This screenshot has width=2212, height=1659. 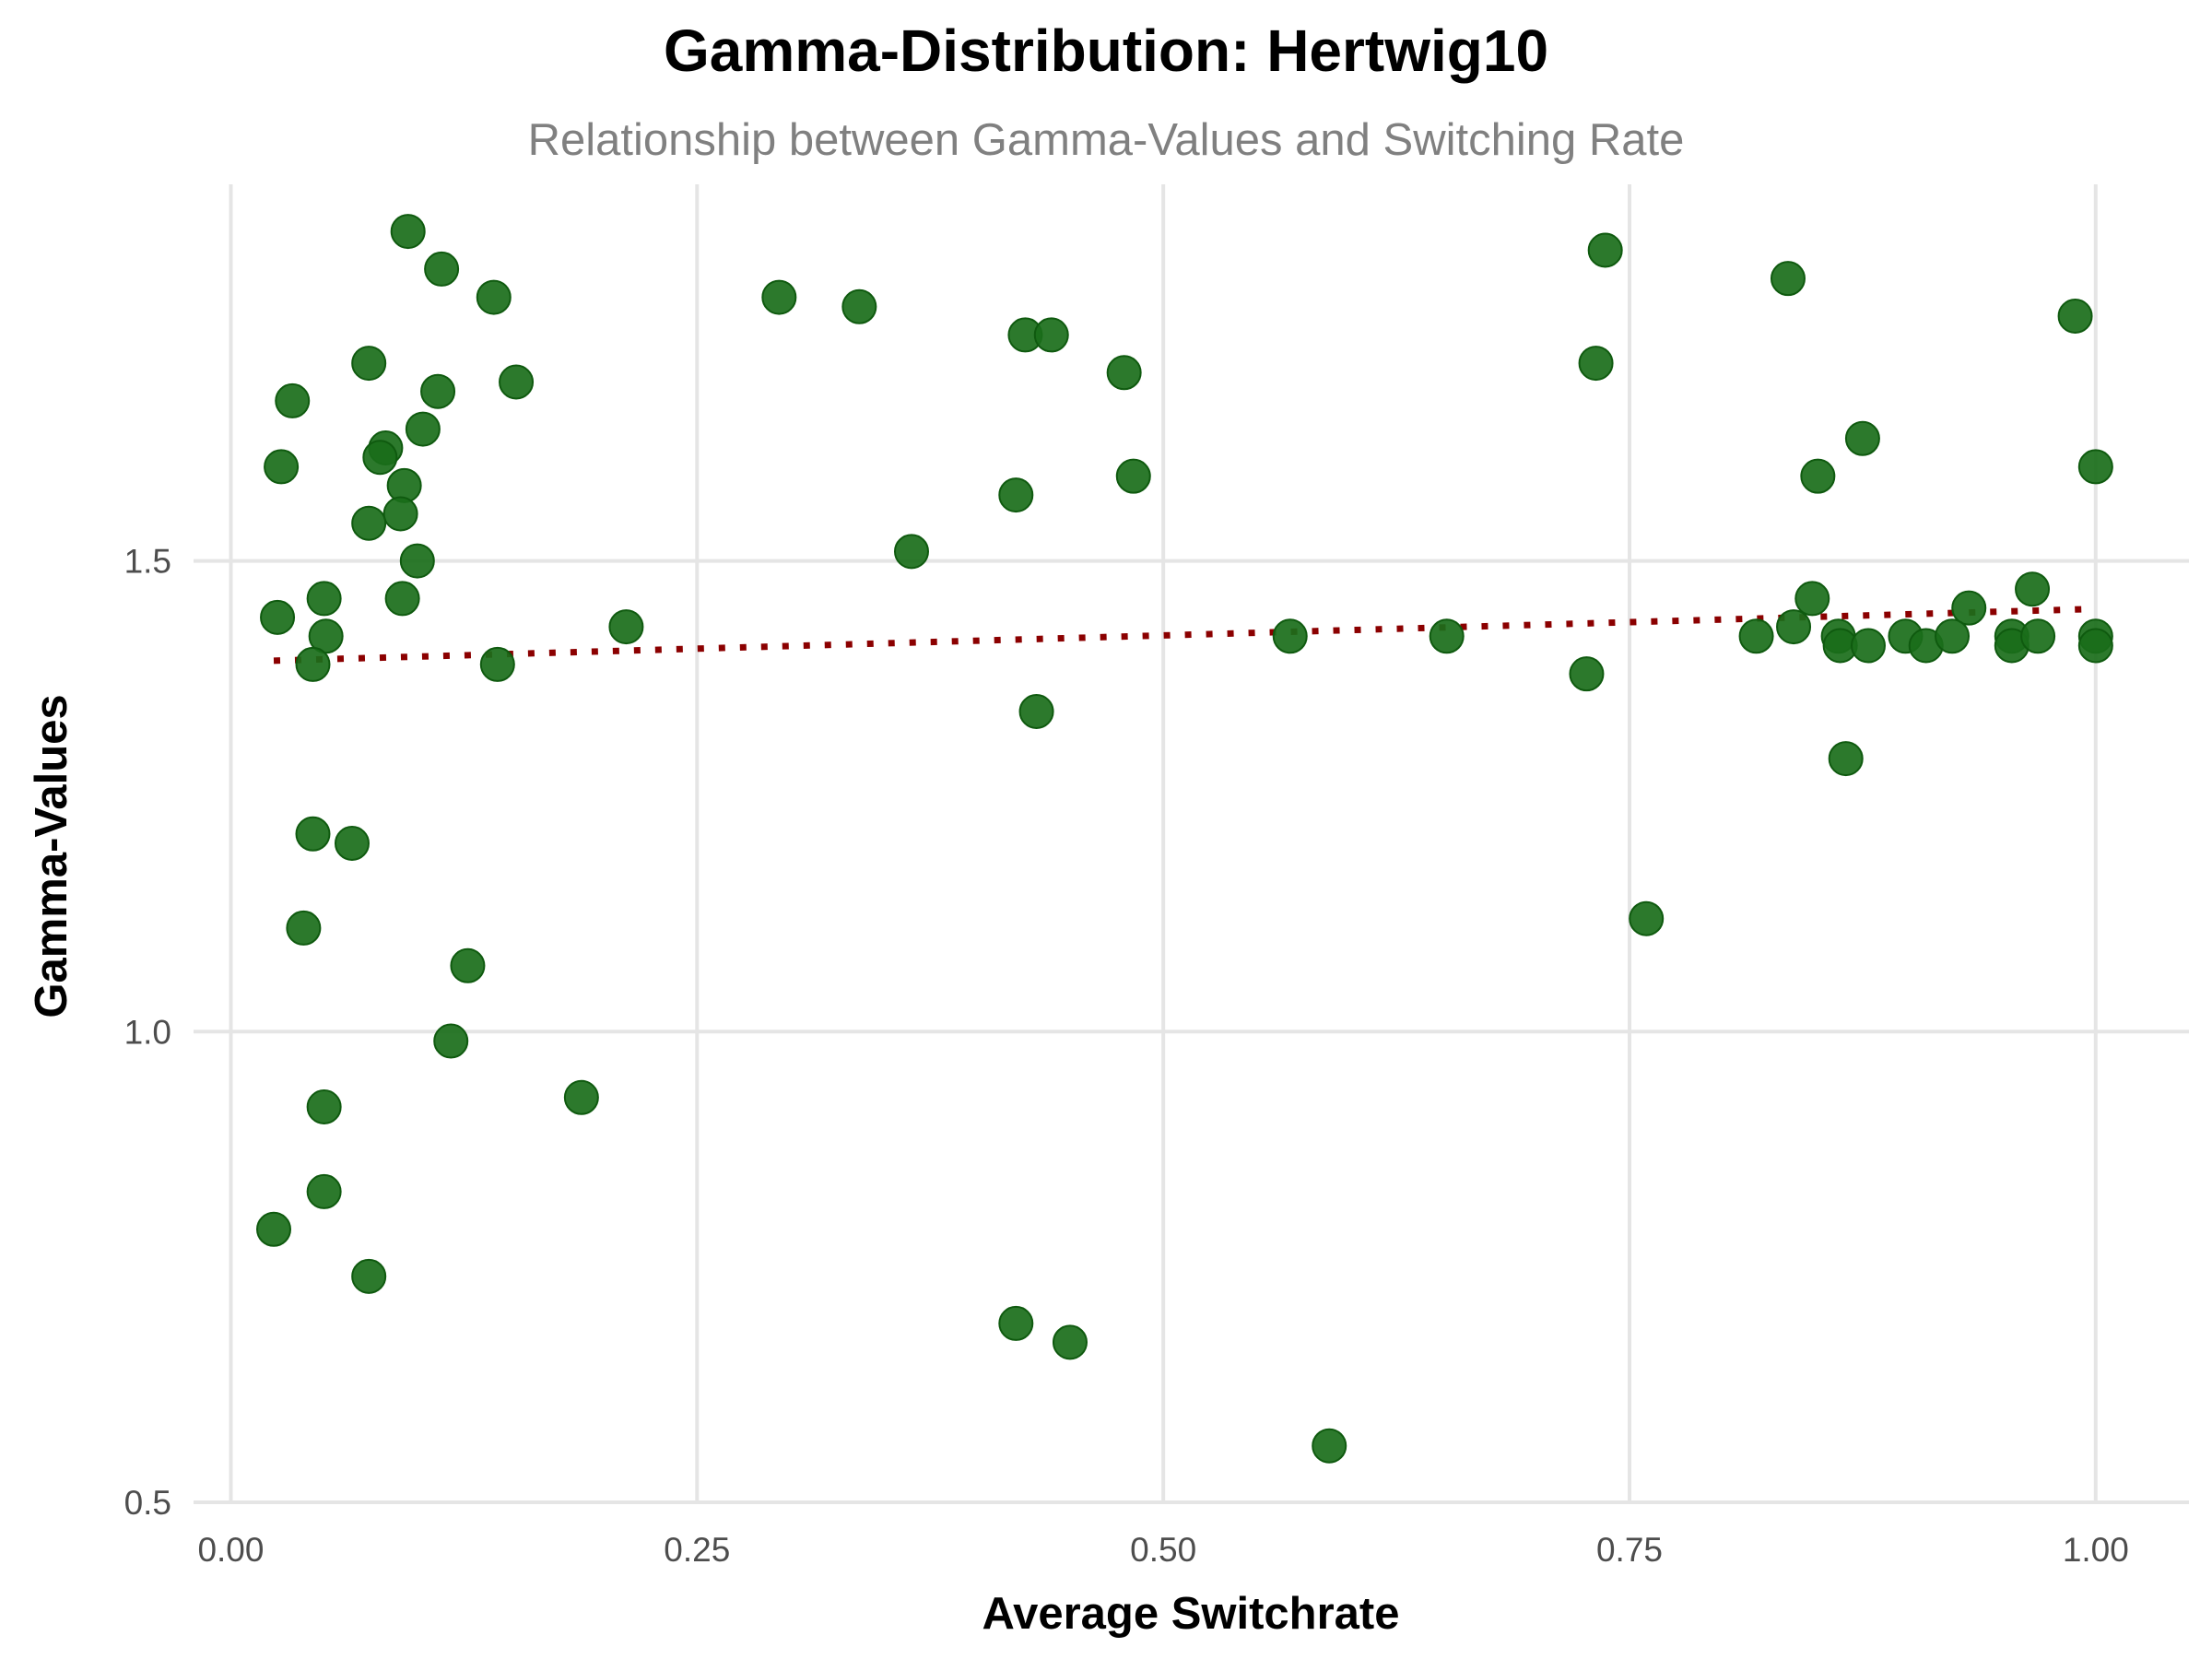 What do you see at coordinates (1191, 1614) in the screenshot?
I see `x-axis-title: Average Switchrate` at bounding box center [1191, 1614].